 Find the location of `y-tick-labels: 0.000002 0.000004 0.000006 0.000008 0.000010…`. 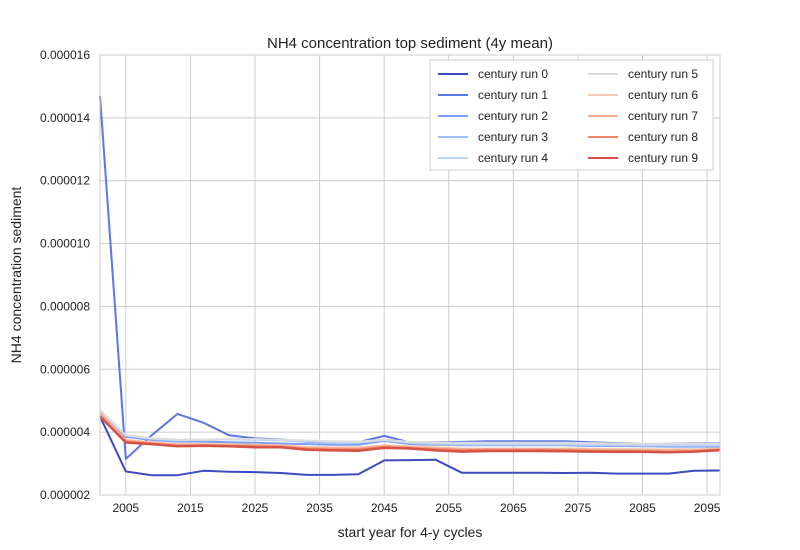

y-tick-labels: 0.000002 0.000004 0.000006 0.000008 0.000010… is located at coordinates (65, 275).